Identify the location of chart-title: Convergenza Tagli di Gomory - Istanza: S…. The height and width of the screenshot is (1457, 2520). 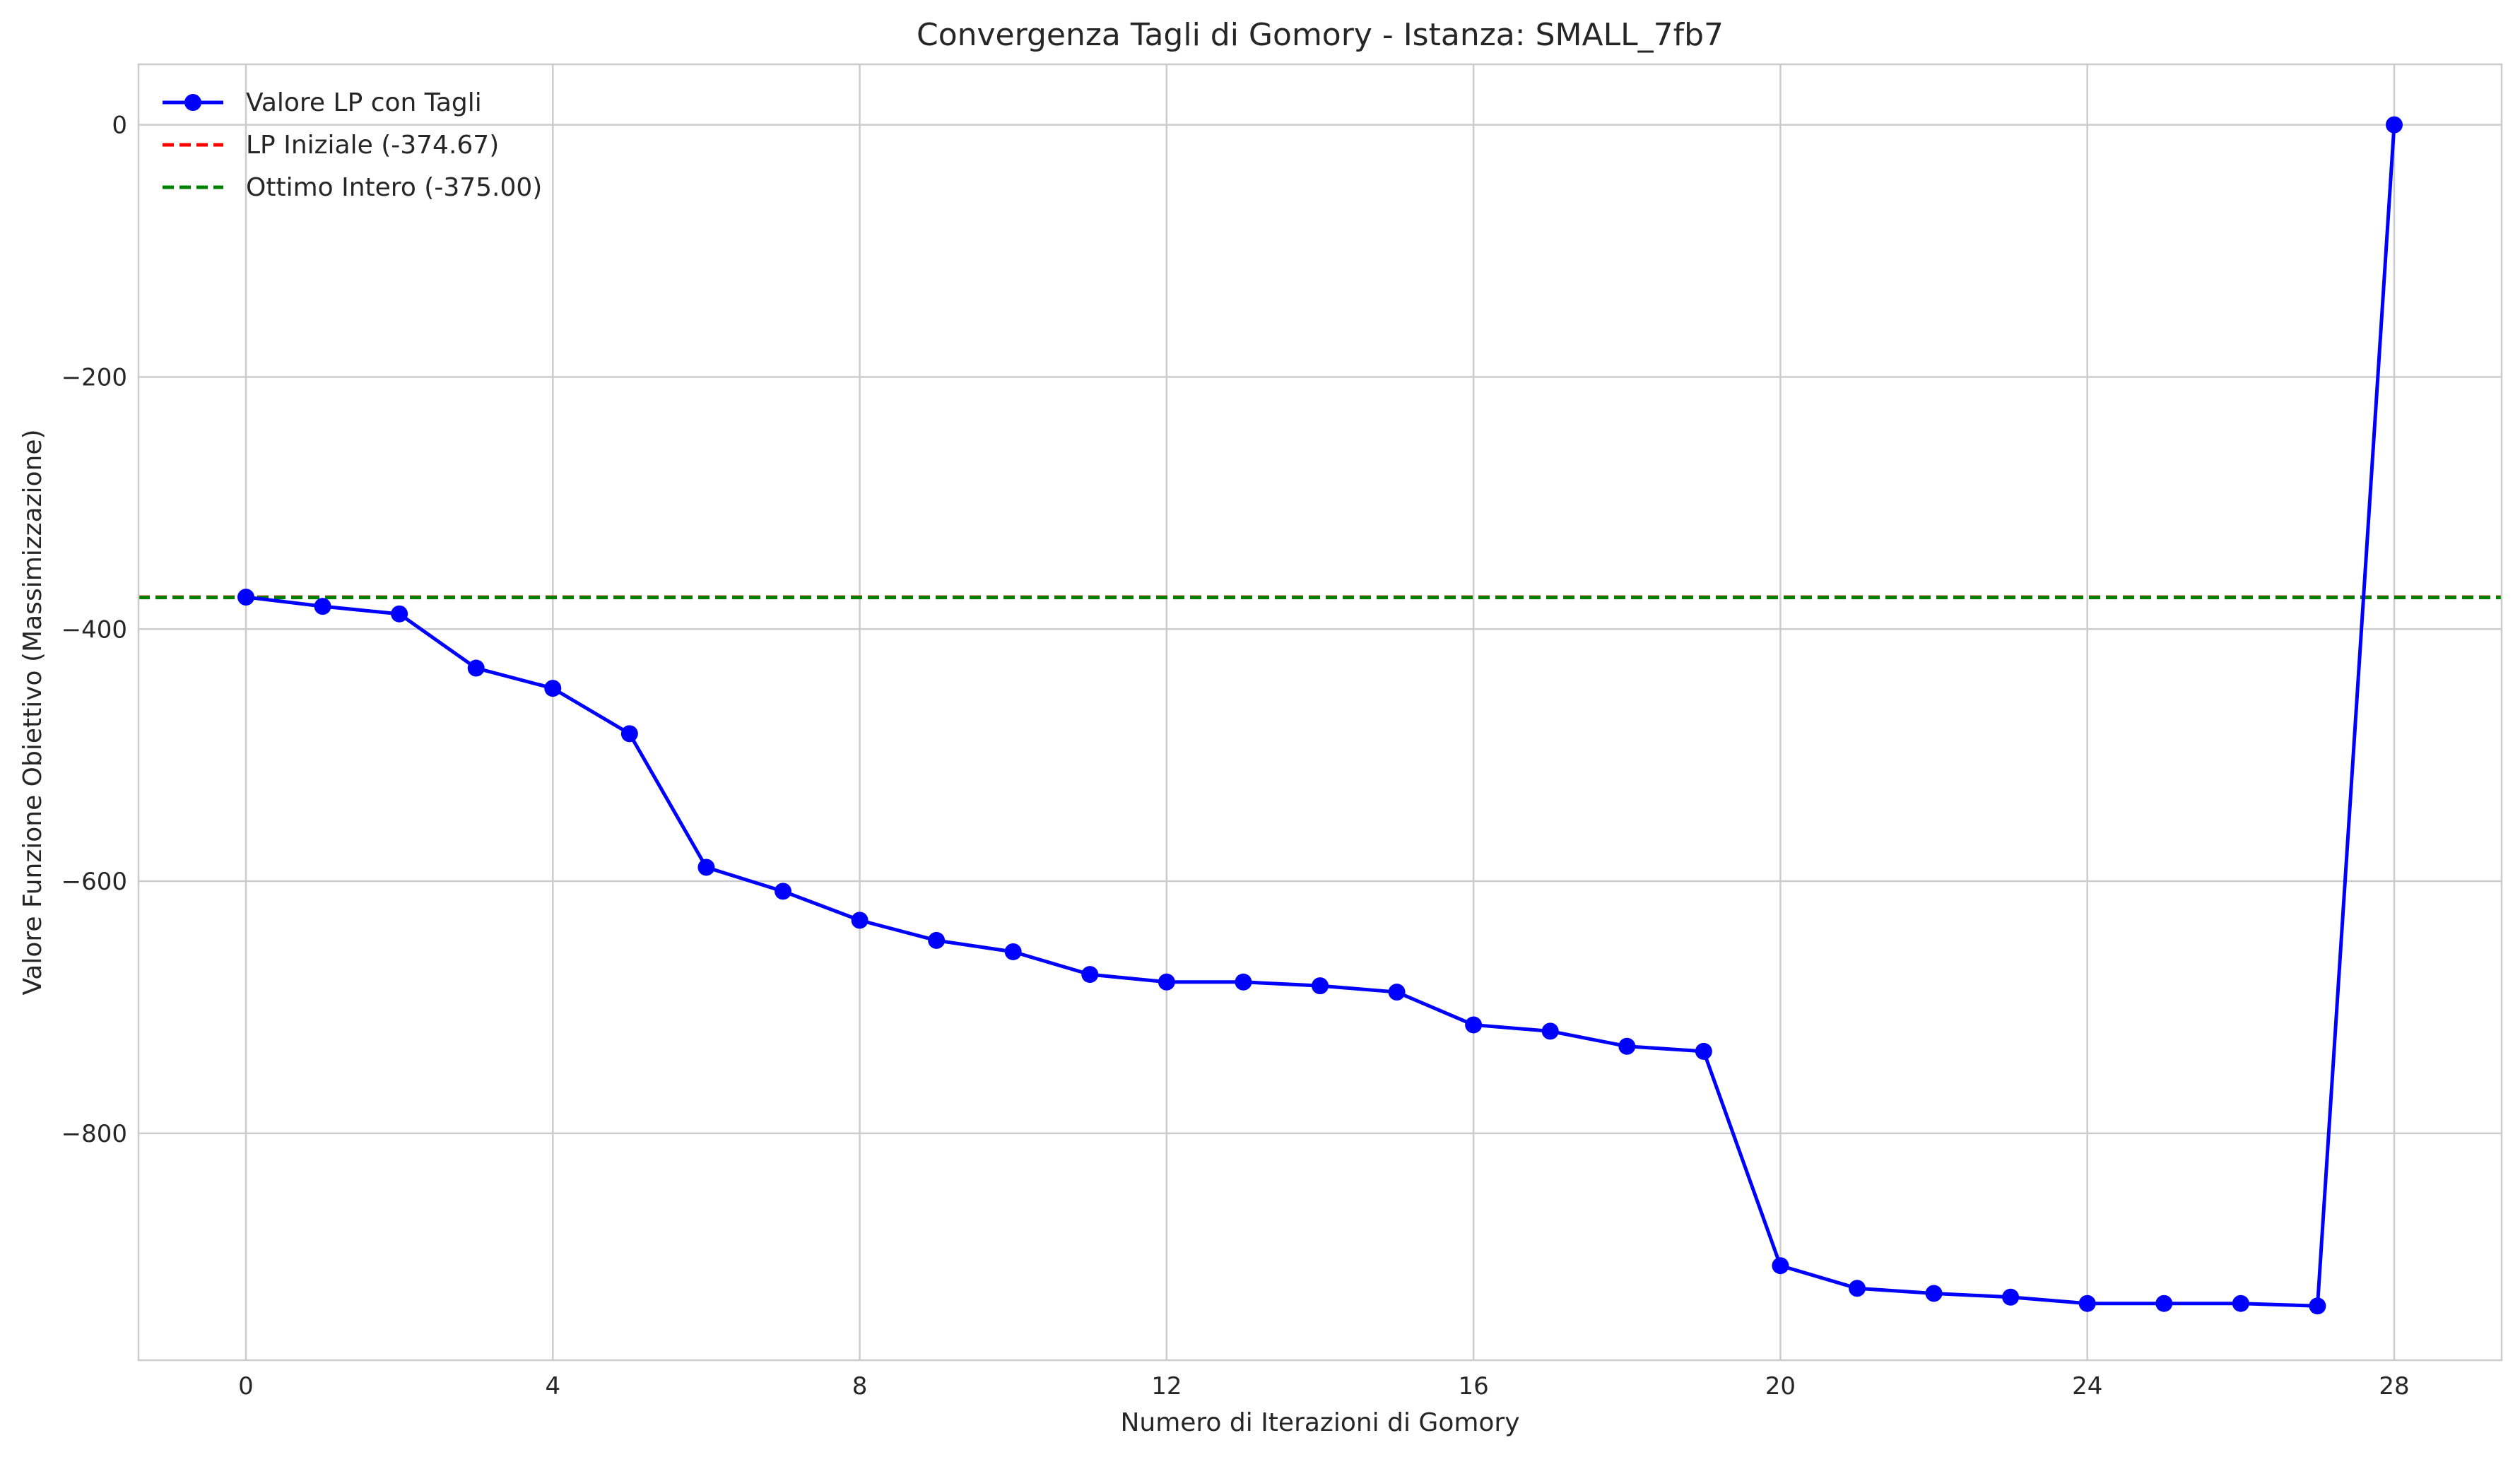
(1321, 35).